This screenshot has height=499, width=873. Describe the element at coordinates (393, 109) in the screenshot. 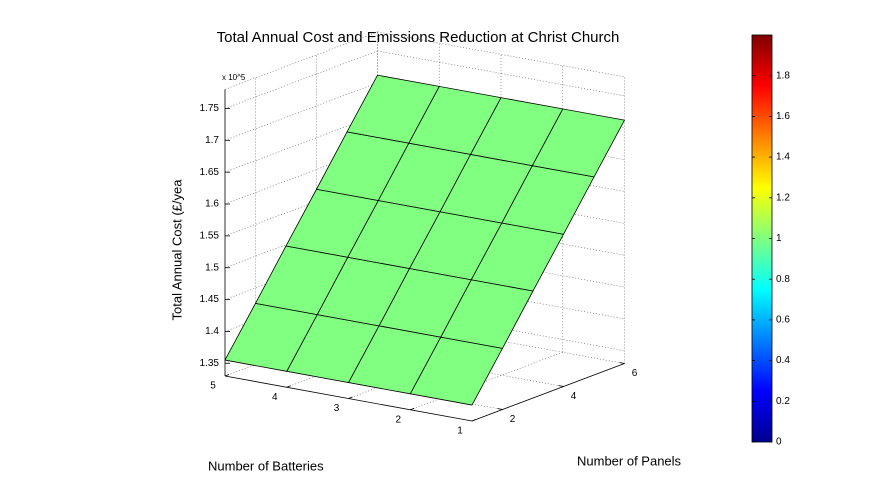

I see `surface-patch` at that location.